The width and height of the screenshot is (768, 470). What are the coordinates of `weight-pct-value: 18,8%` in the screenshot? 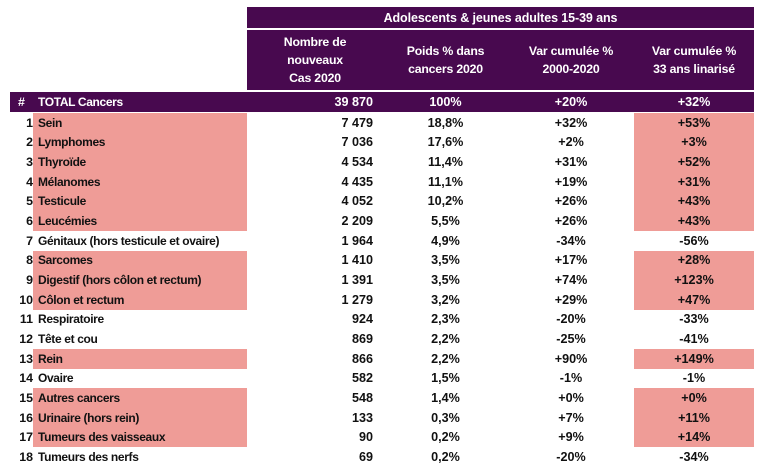 It's located at (445, 122).